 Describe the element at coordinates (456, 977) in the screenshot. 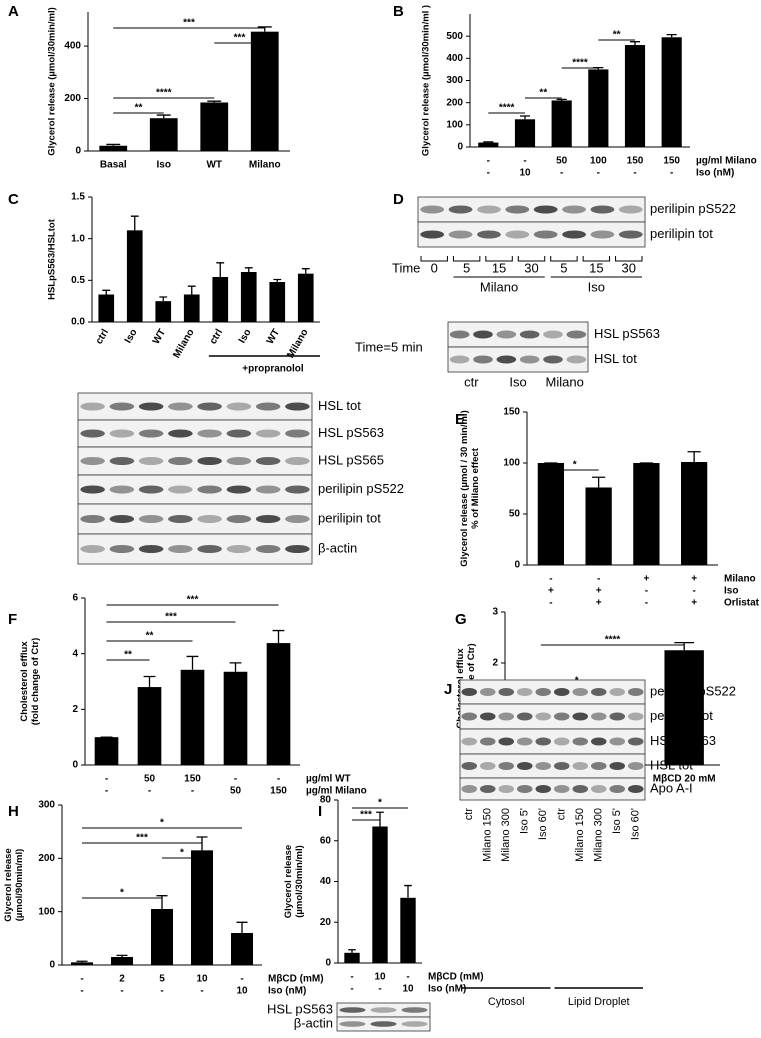

I see `condition-label: MβCD (mM)` at that location.